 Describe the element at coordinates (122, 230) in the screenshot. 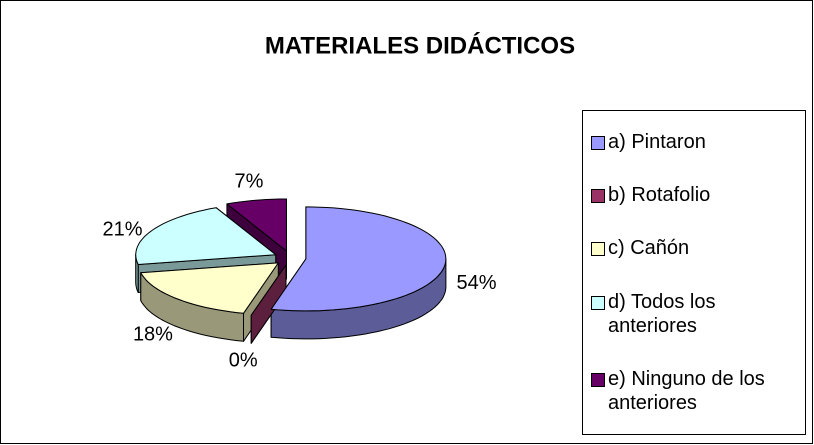

I see `data-label: 21%` at that location.